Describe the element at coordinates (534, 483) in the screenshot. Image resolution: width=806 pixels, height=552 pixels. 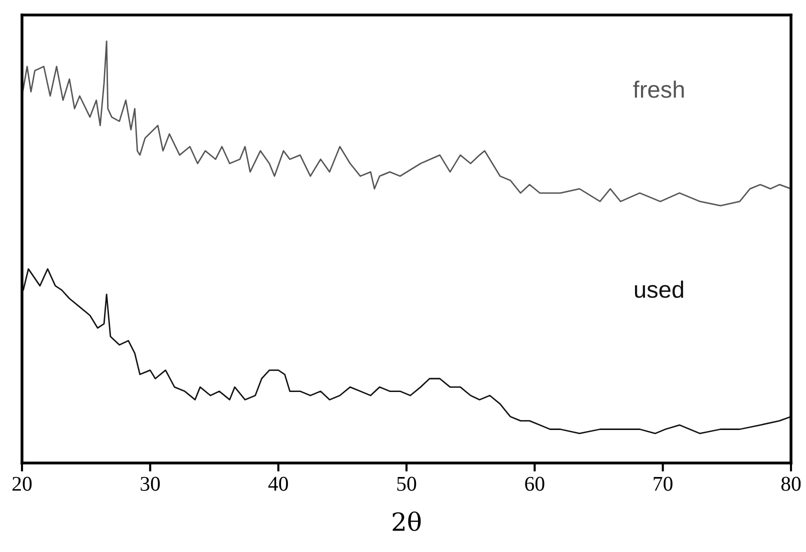
I see `x-tick-label: 60` at that location.